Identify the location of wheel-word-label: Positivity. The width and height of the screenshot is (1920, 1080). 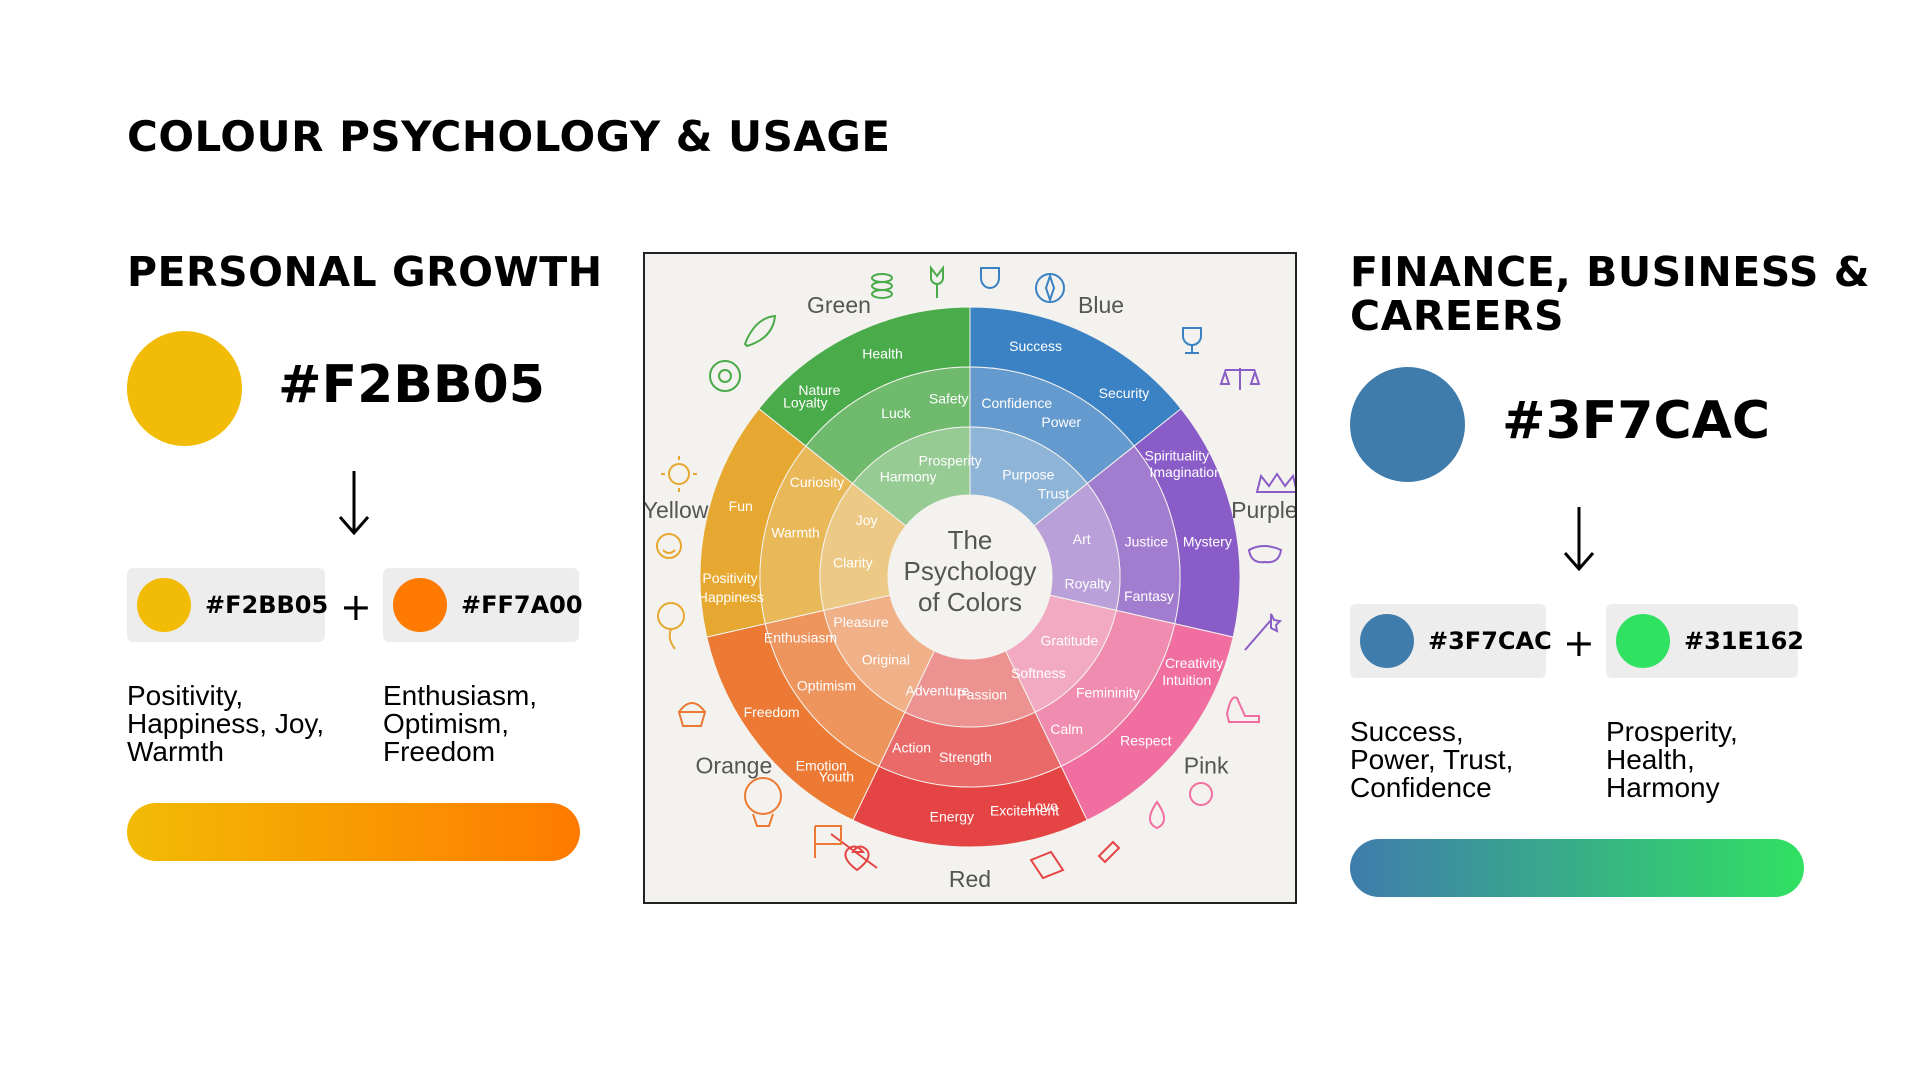
(729, 578).